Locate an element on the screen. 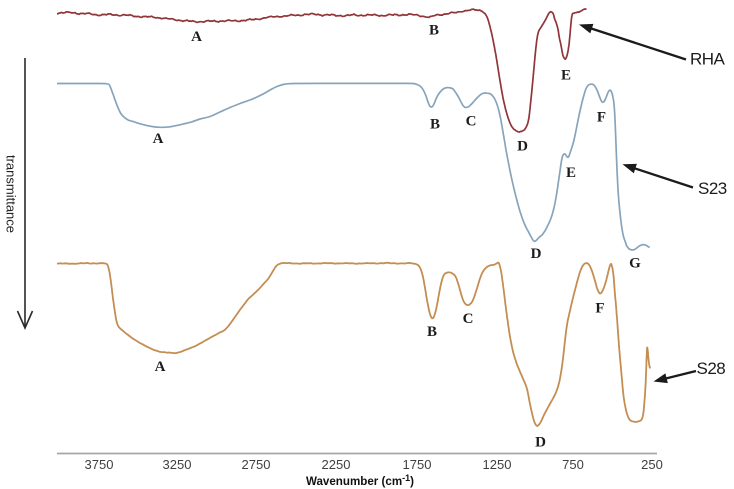 This screenshot has width=734, height=489. svg-text: 1750 is located at coordinates (417, 464).